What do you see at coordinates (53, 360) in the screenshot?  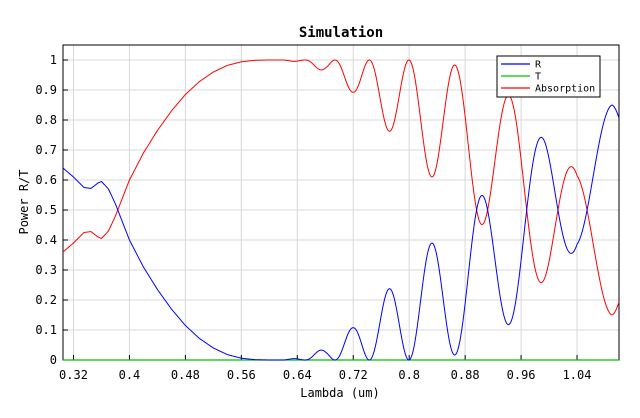 I see `y-tick-label: 0` at bounding box center [53, 360].